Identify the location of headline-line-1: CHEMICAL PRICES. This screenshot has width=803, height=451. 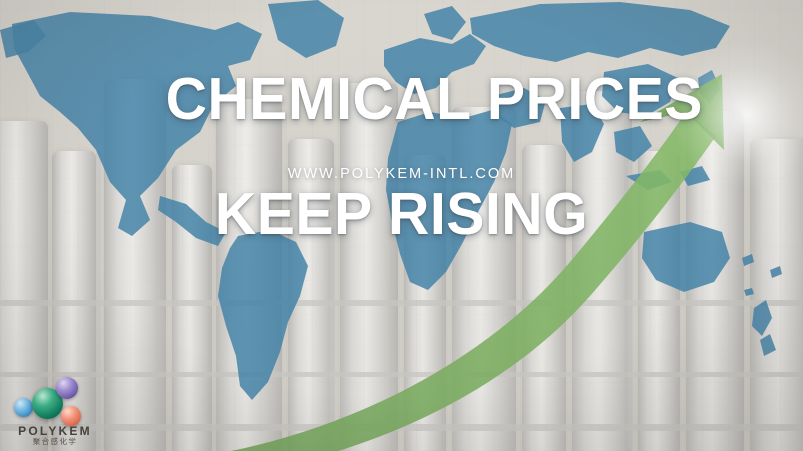
(434, 99).